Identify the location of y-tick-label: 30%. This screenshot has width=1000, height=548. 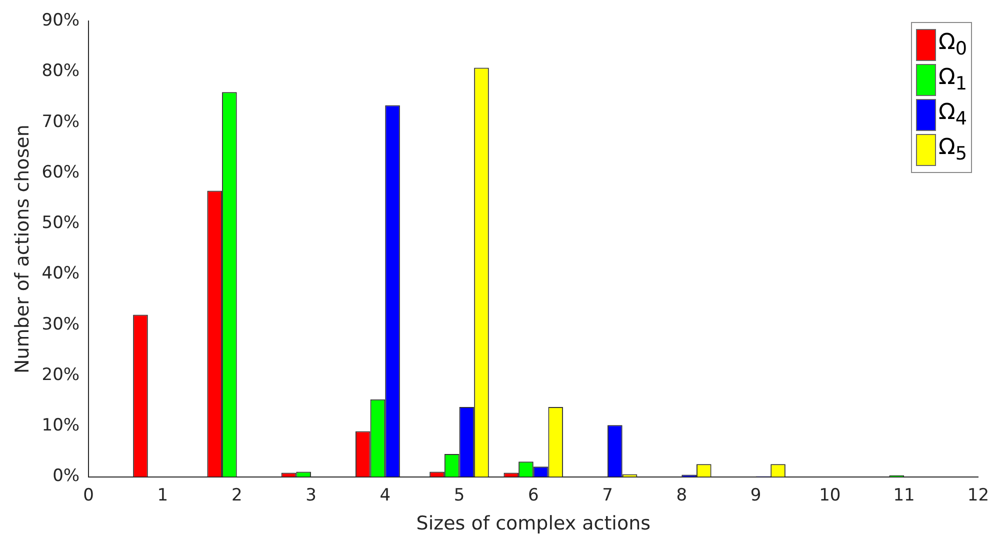
(61, 324).